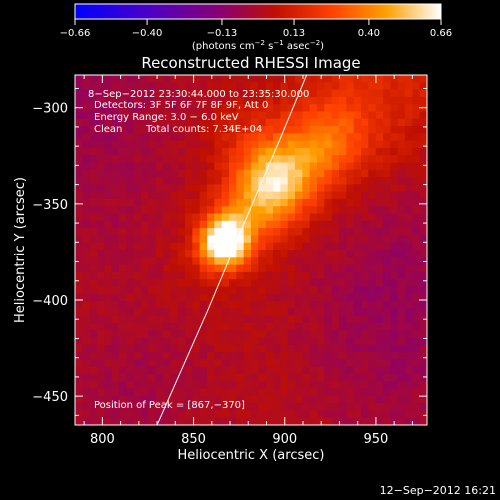 Image resolution: width=500 pixels, height=500 pixels. I want to click on total-counts-label: Total counts: 7.34E+04, so click(203, 129).